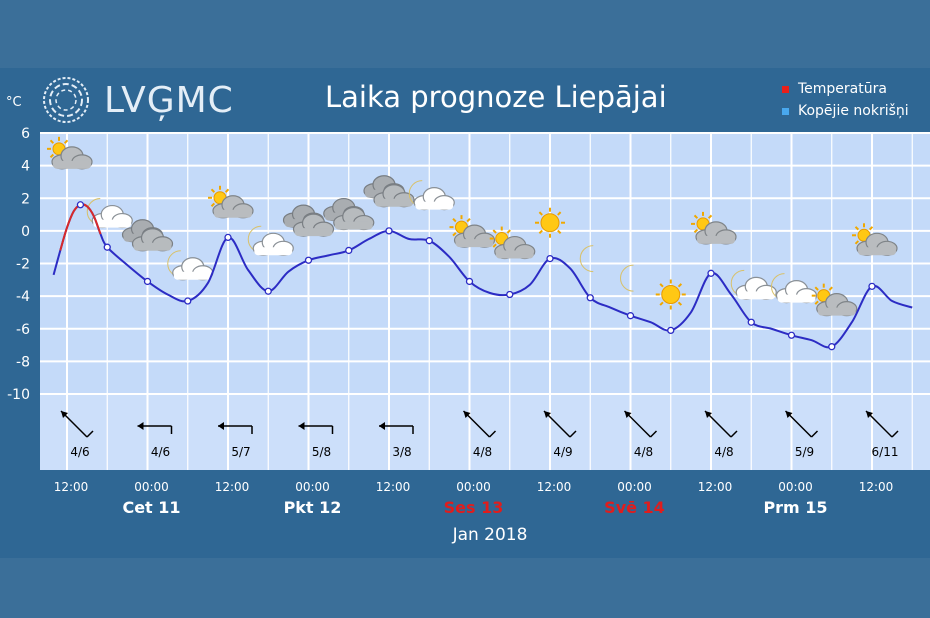  Describe the element at coordinates (465, 588) in the screenshot. I see `bottom-margin` at that location.